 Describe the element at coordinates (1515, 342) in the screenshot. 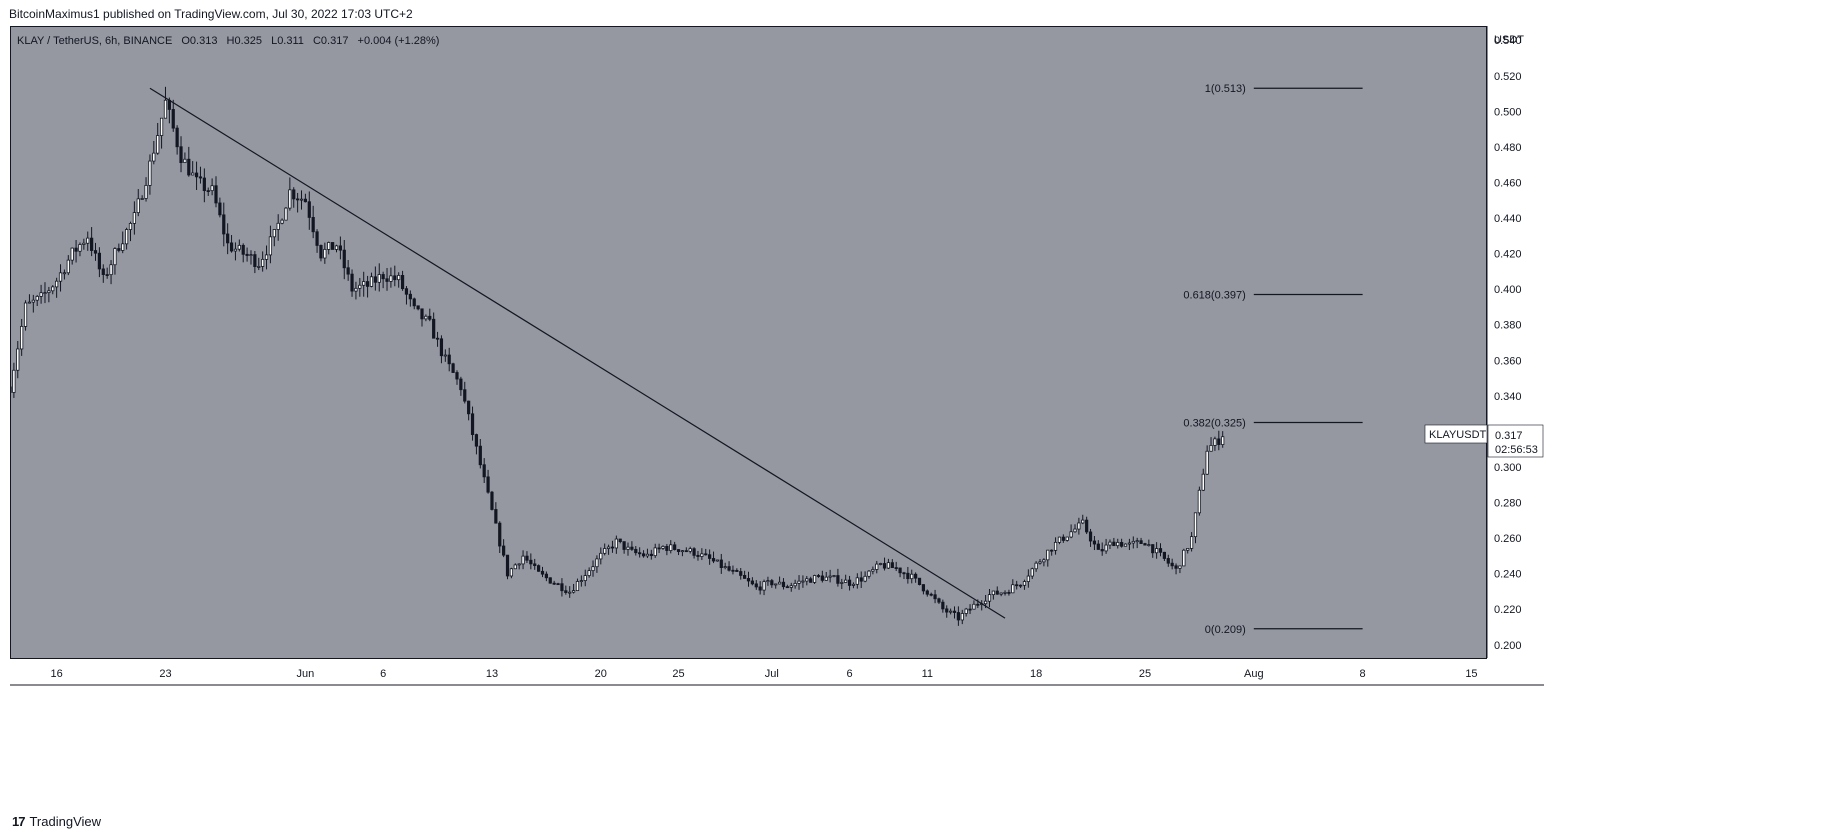

I see `price-axis` at that location.